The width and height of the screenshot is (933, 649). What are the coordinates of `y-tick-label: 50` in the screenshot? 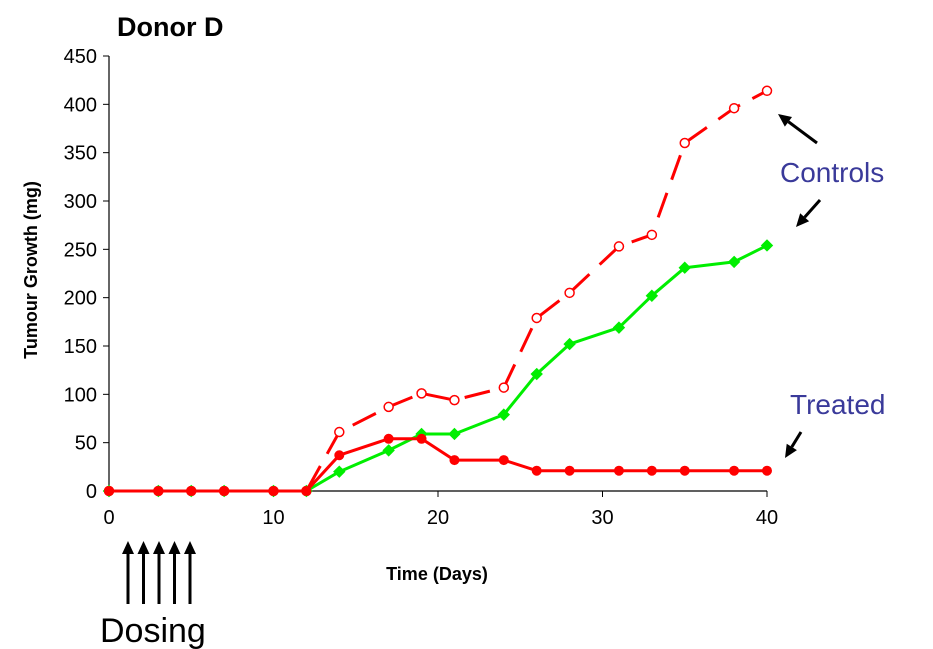 It's located at (86, 444).